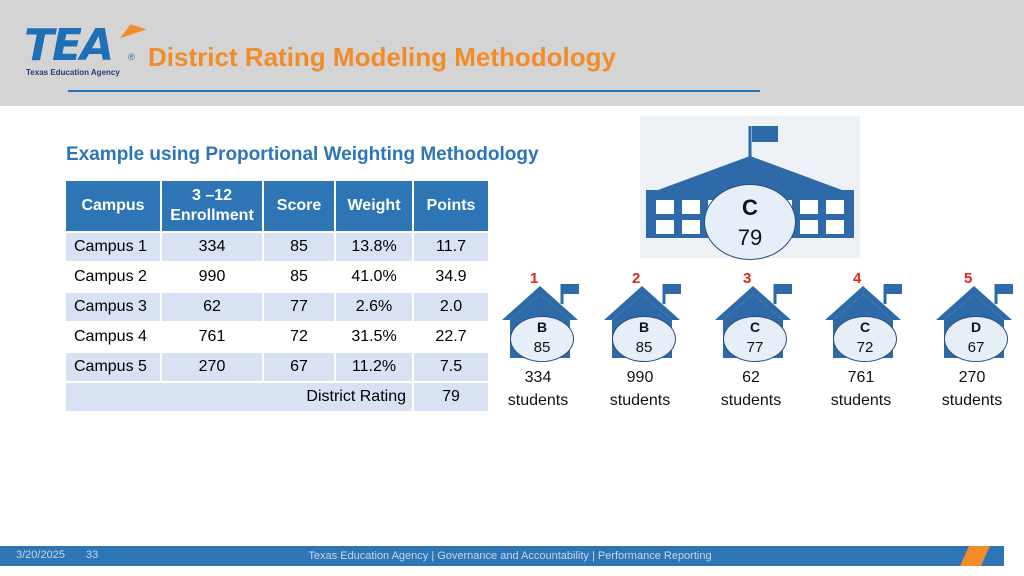 This screenshot has width=1024, height=576. What do you see at coordinates (751, 377) in the screenshot?
I see `student-count: 62` at bounding box center [751, 377].